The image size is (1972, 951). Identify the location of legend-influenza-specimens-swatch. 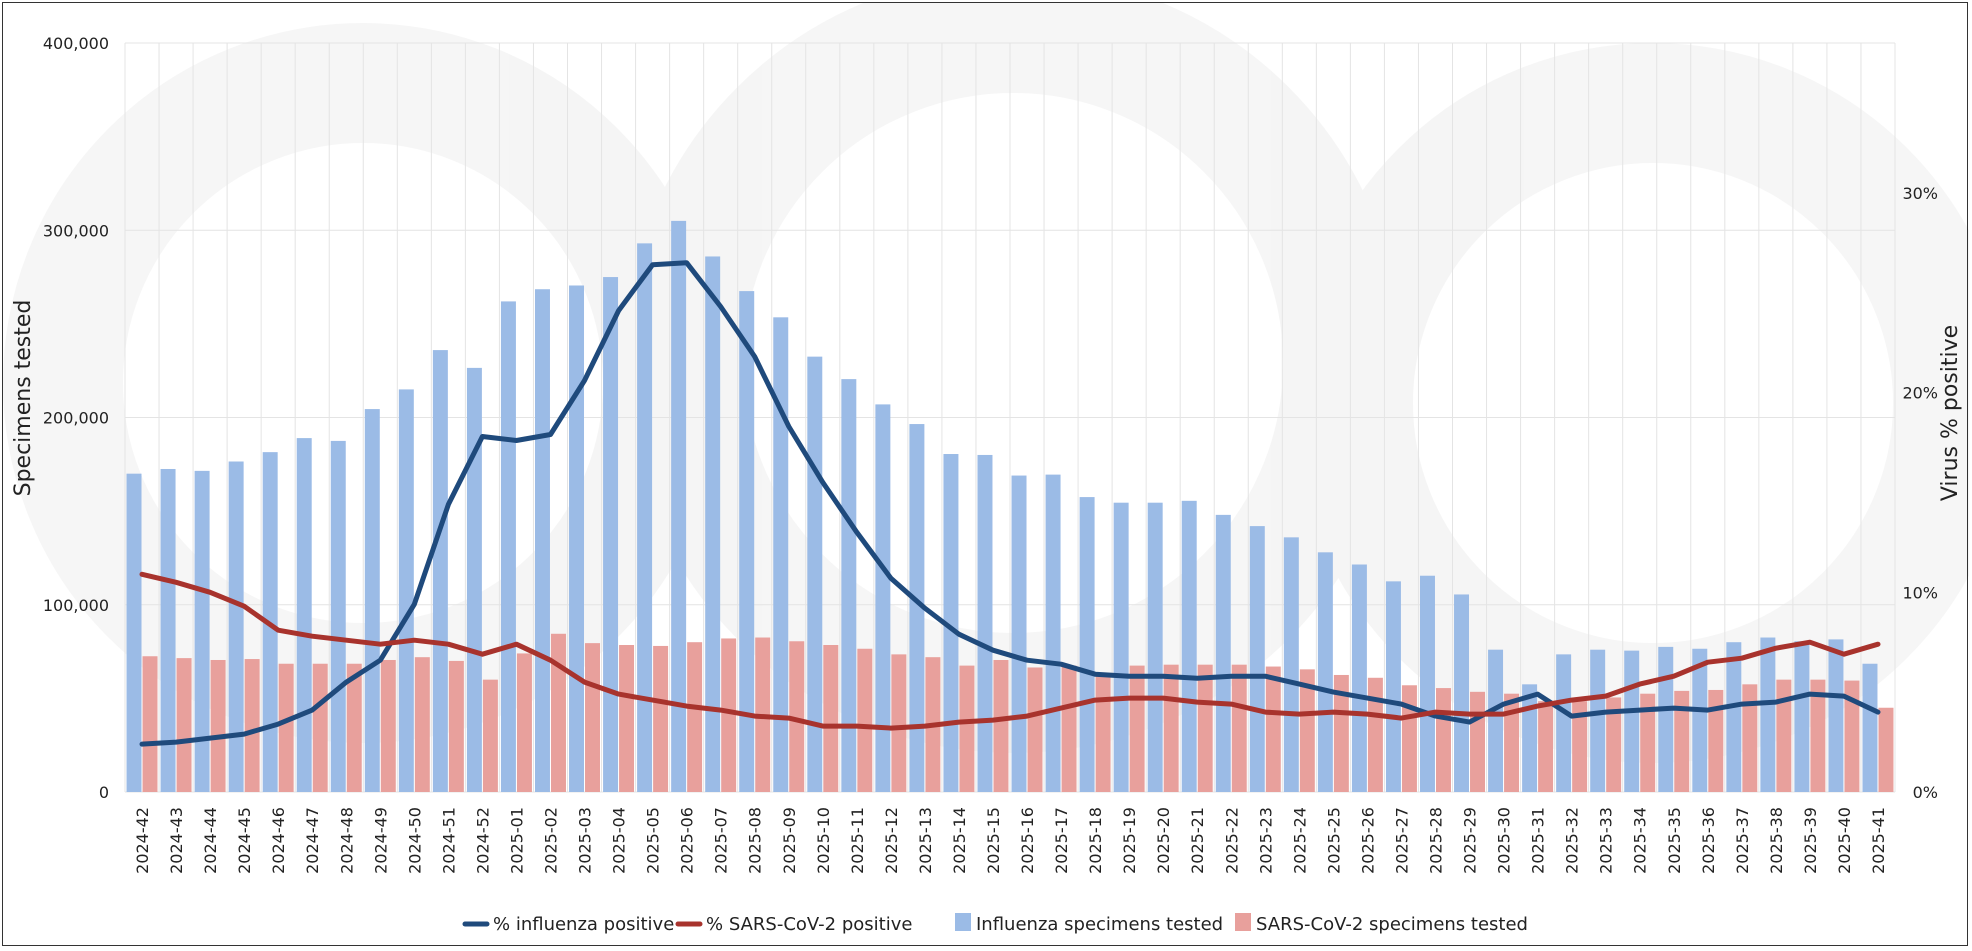
(963, 922).